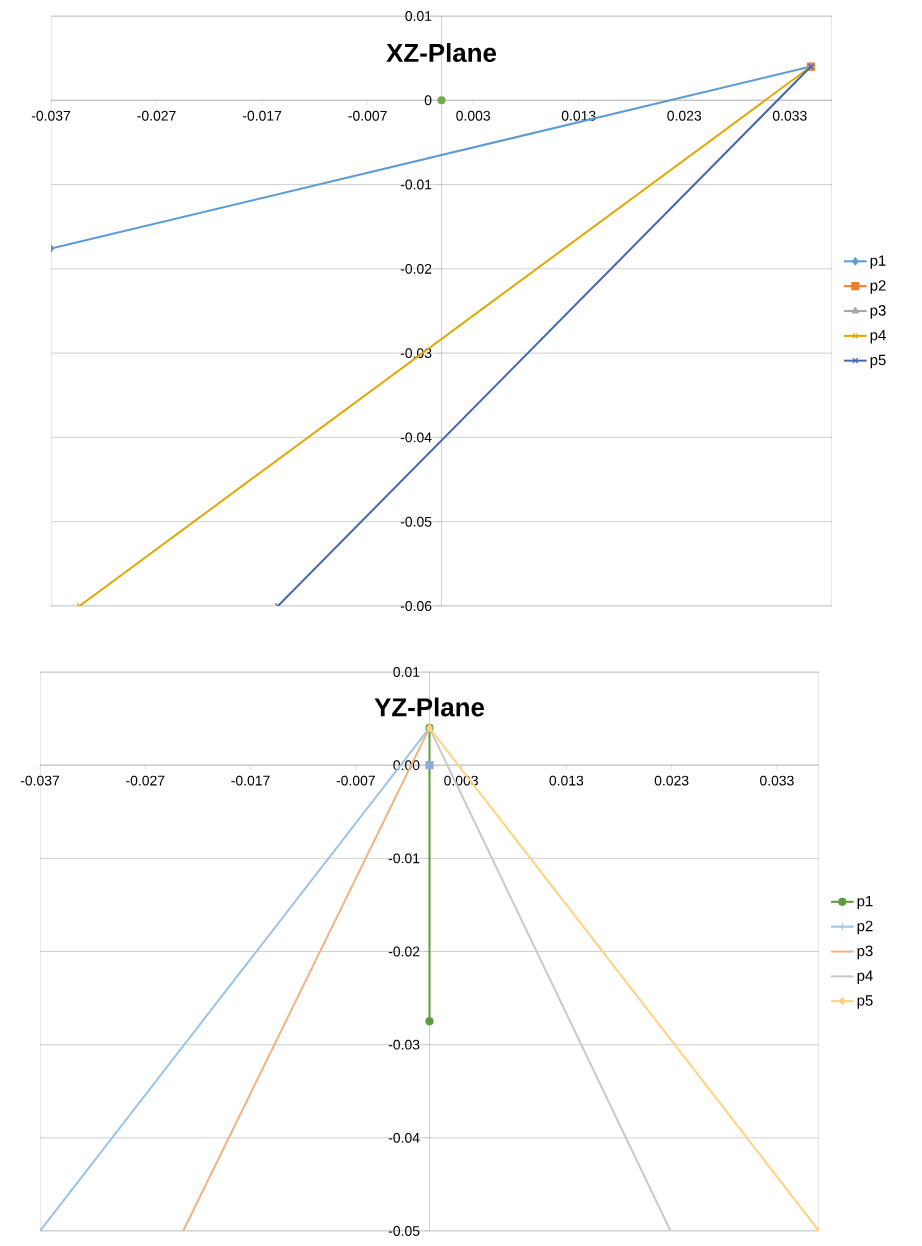  I want to click on x-tick-label: 0.013, so click(566, 780).